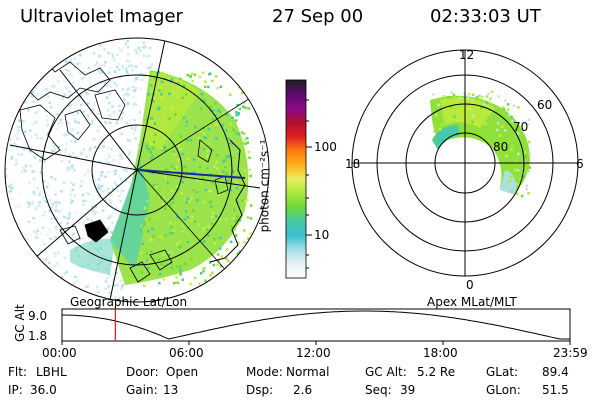 The image size is (600, 400). What do you see at coordinates (521, 127) in the screenshot?
I see `mlat-label-70: 70` at bounding box center [521, 127].